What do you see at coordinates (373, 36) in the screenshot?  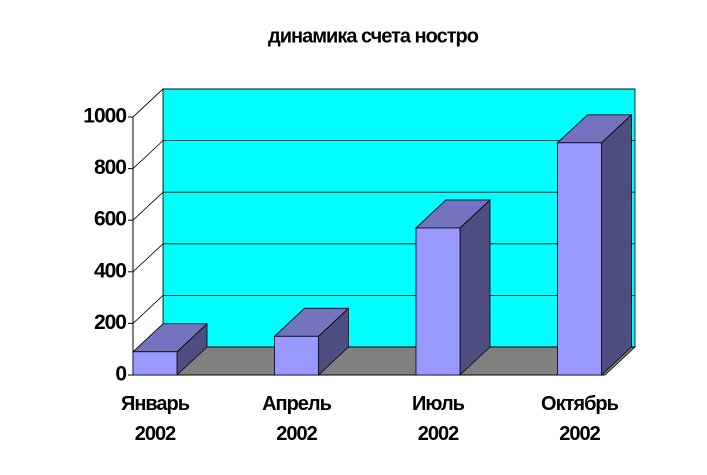 I see `chart-title: динамика счета ностро` at bounding box center [373, 36].